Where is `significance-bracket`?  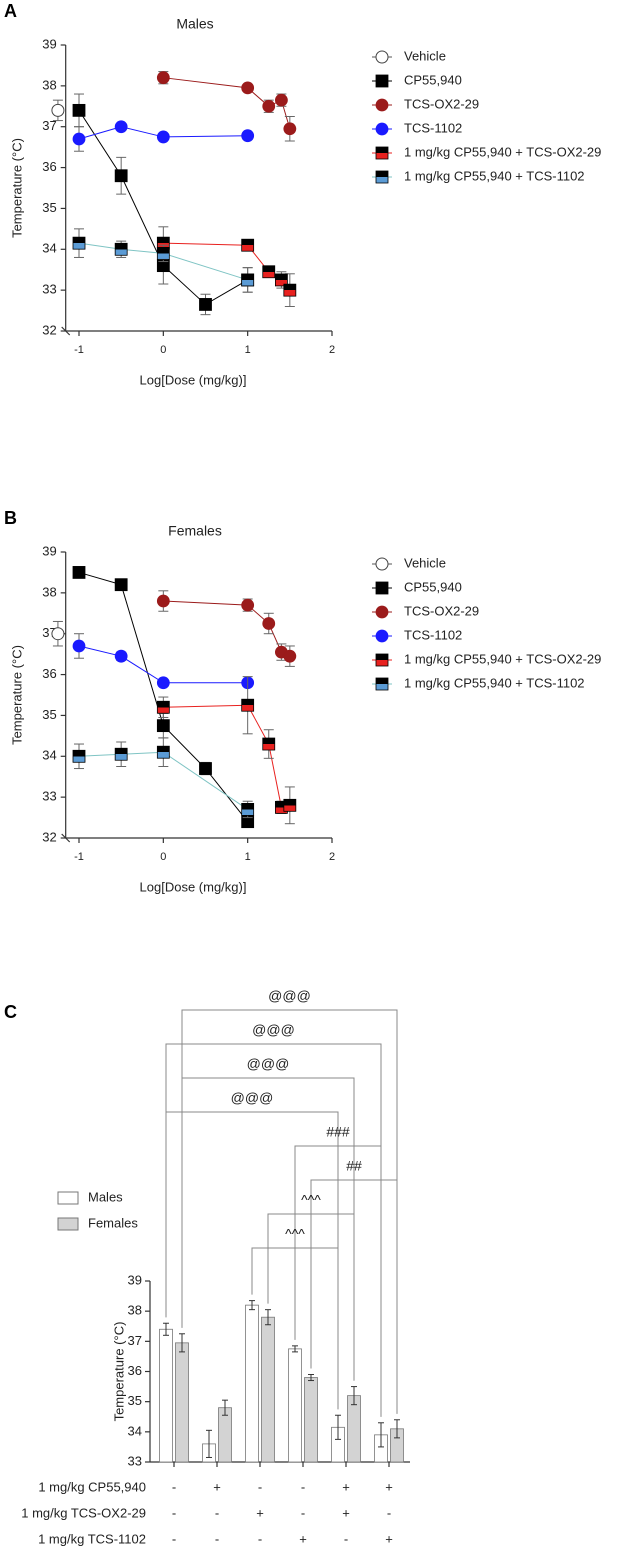 significance-bracket is located at coordinates (338, 1281).